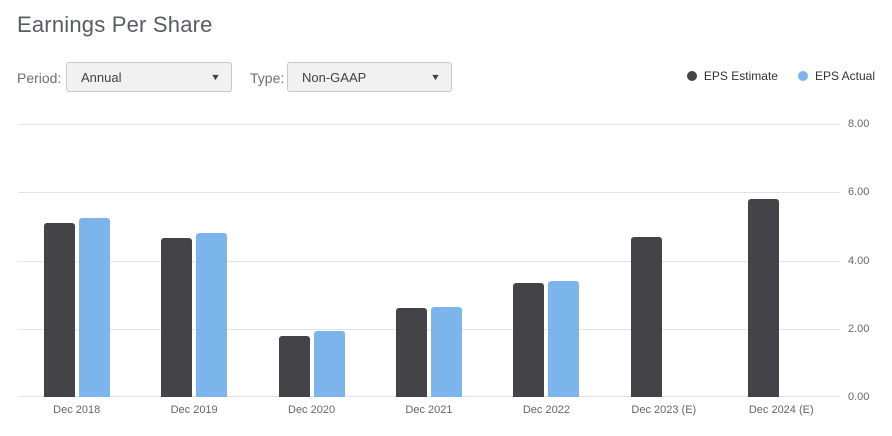 The height and width of the screenshot is (436, 892). What do you see at coordinates (369, 77) in the screenshot?
I see `type-select: Non-GAAP ▼` at bounding box center [369, 77].